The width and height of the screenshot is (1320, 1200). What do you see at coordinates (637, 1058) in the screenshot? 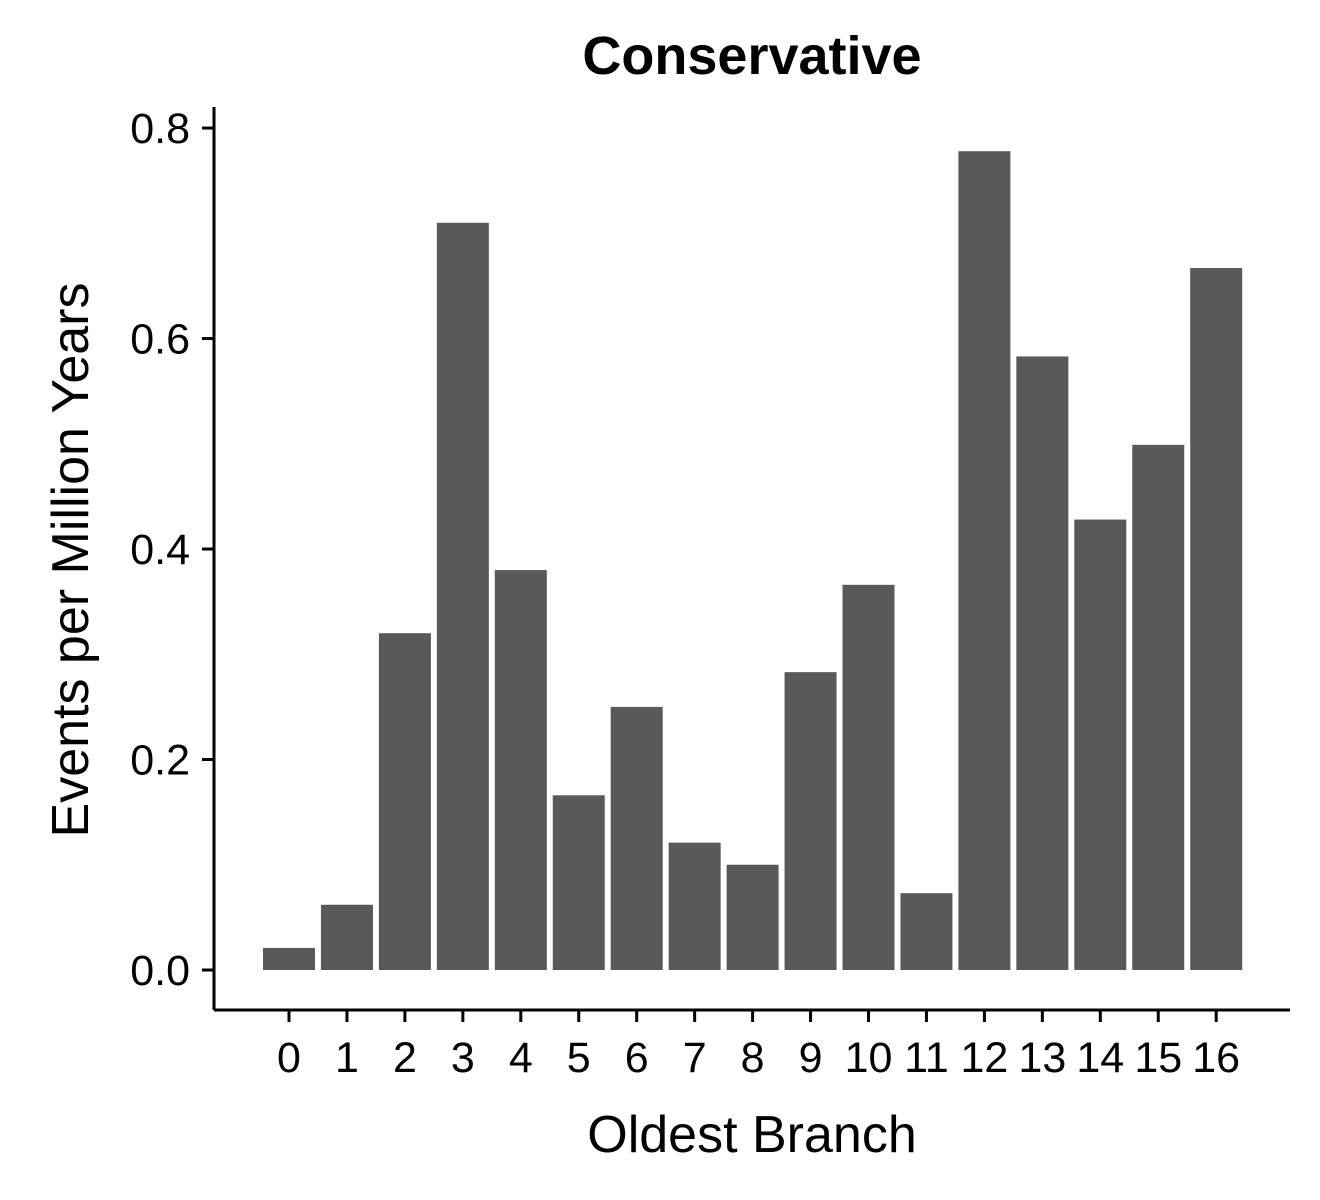
I see `x-tick-label: 6` at bounding box center [637, 1058].